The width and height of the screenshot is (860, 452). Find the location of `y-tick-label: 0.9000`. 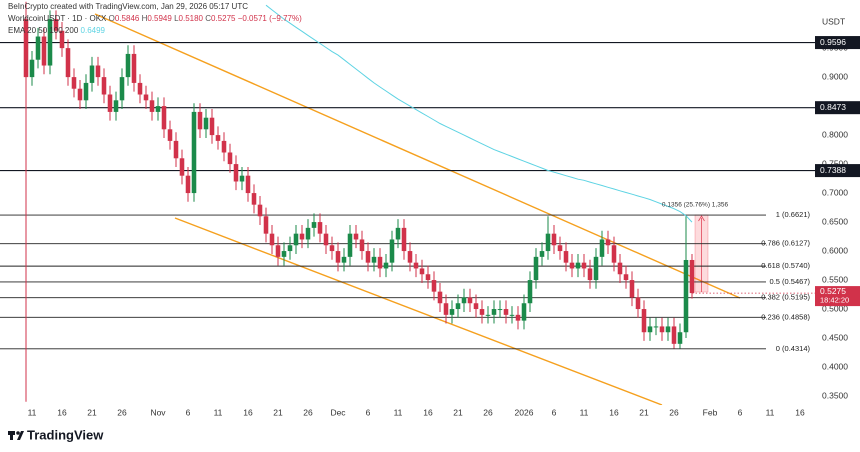

y-tick-label: 0.9000 is located at coordinates (835, 76).